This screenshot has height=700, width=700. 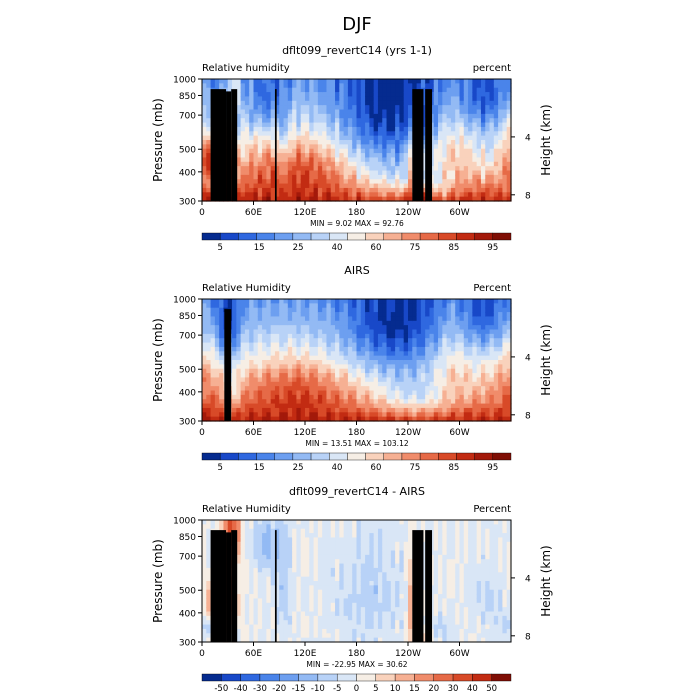 What do you see at coordinates (246, 288) in the screenshot?
I see `variable-label: Relative Humidity` at bounding box center [246, 288].